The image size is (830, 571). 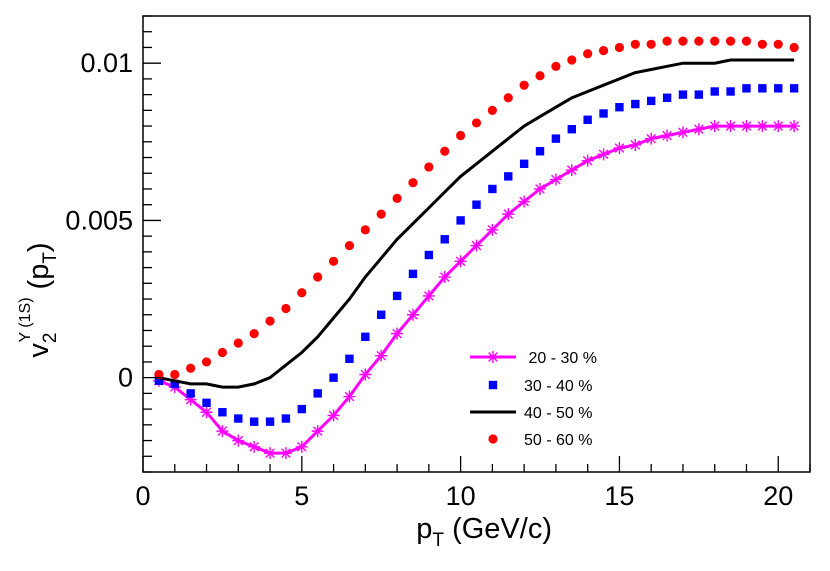 I want to click on legend-entry: 20 - 30 %, so click(x=533, y=358).